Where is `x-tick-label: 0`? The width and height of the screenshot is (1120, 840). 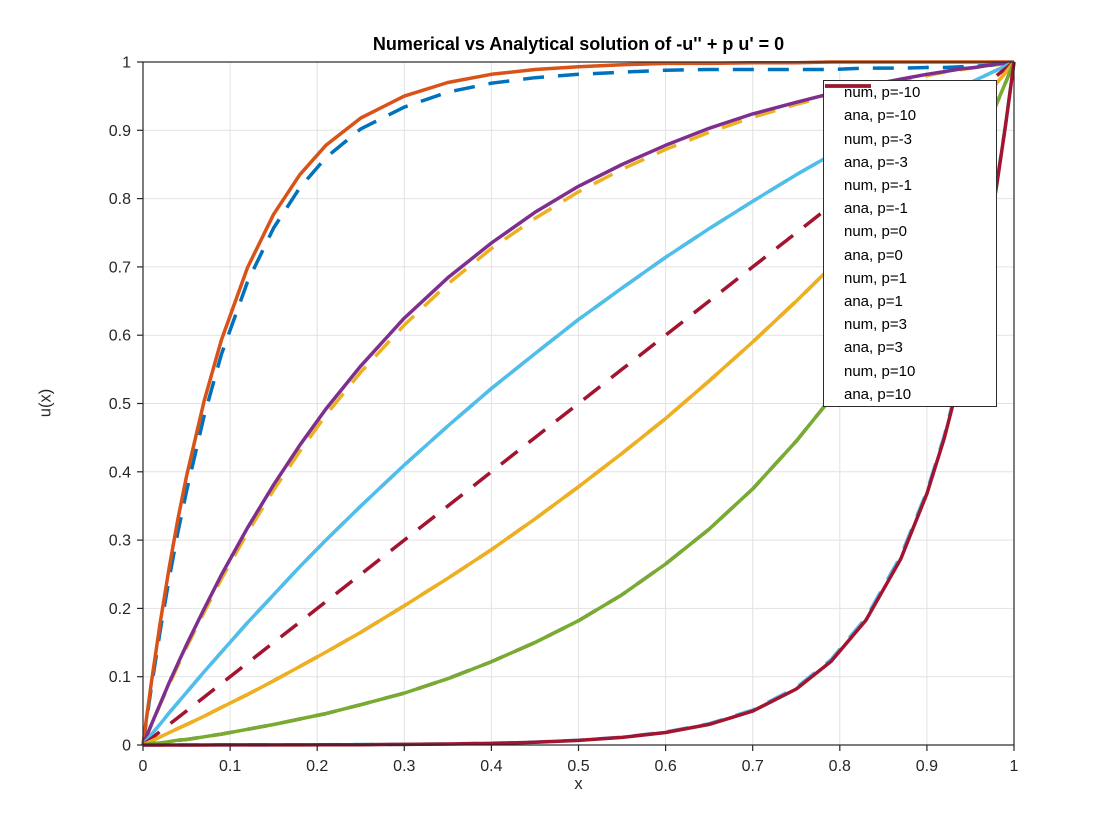
x-tick-label: 0 is located at coordinates (143, 766).